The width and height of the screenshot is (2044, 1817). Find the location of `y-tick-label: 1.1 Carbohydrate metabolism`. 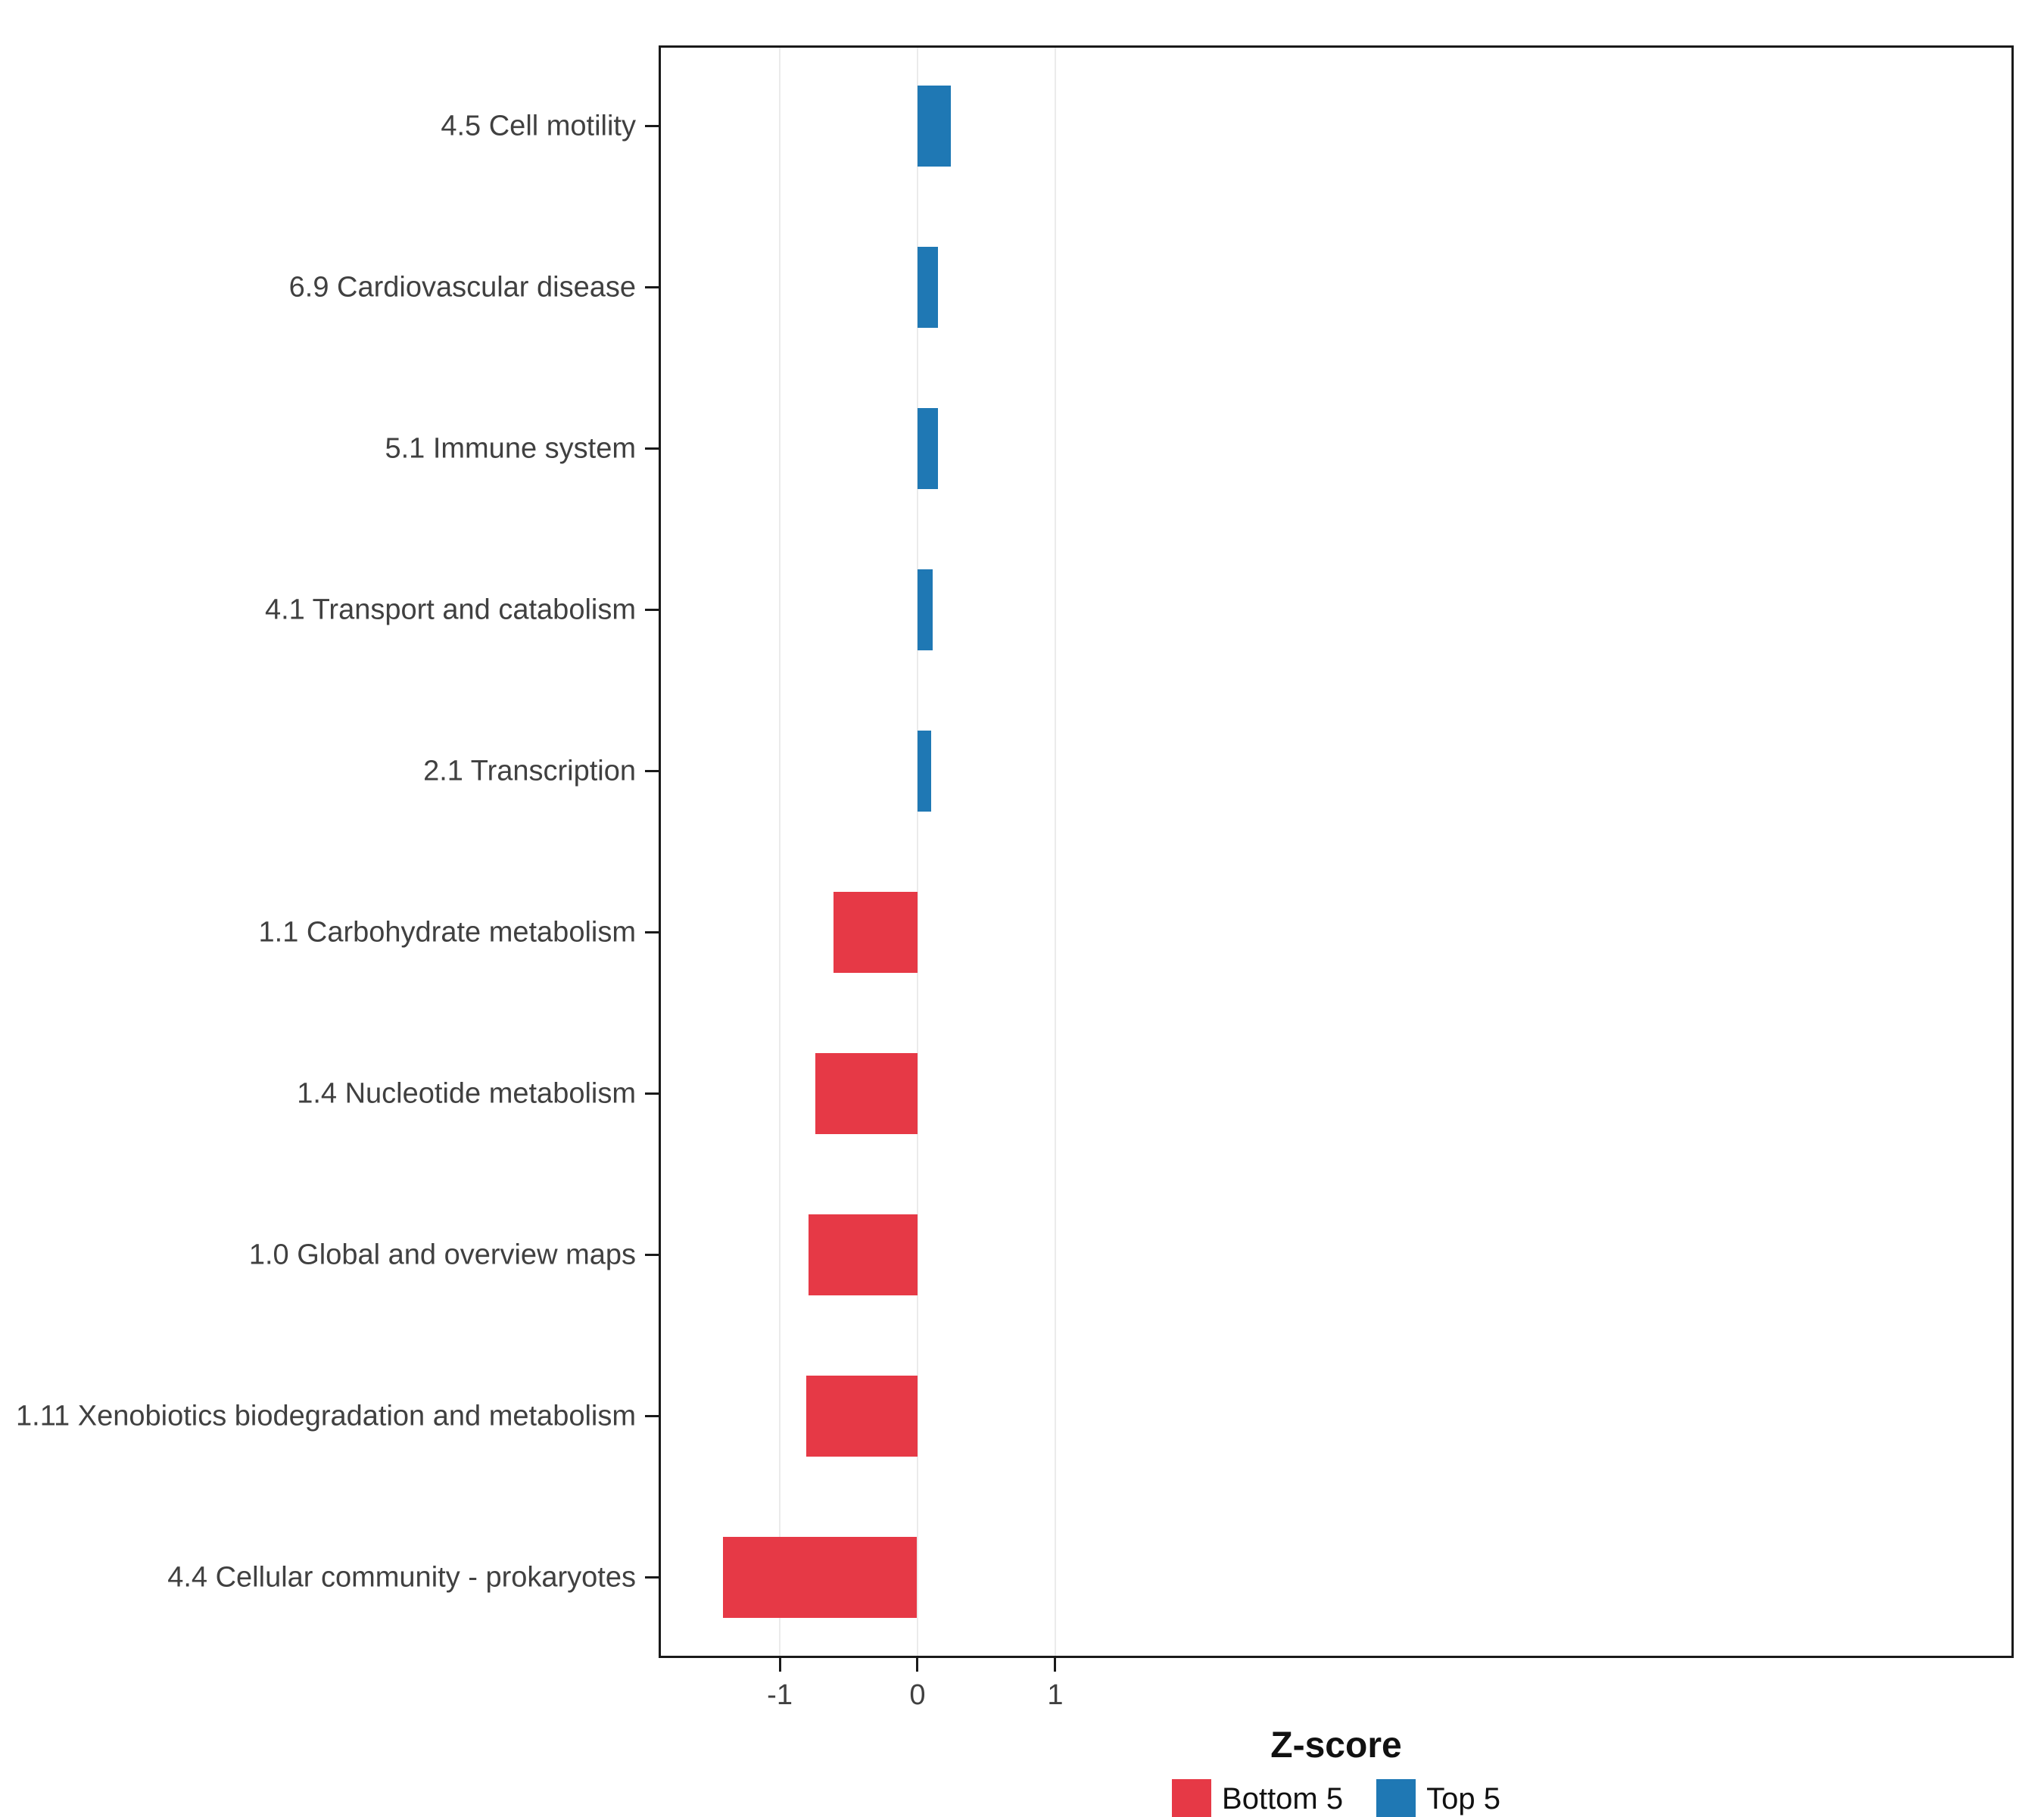

y-tick-label: 1.1 Carbohydrate metabolism is located at coordinates (447, 932).